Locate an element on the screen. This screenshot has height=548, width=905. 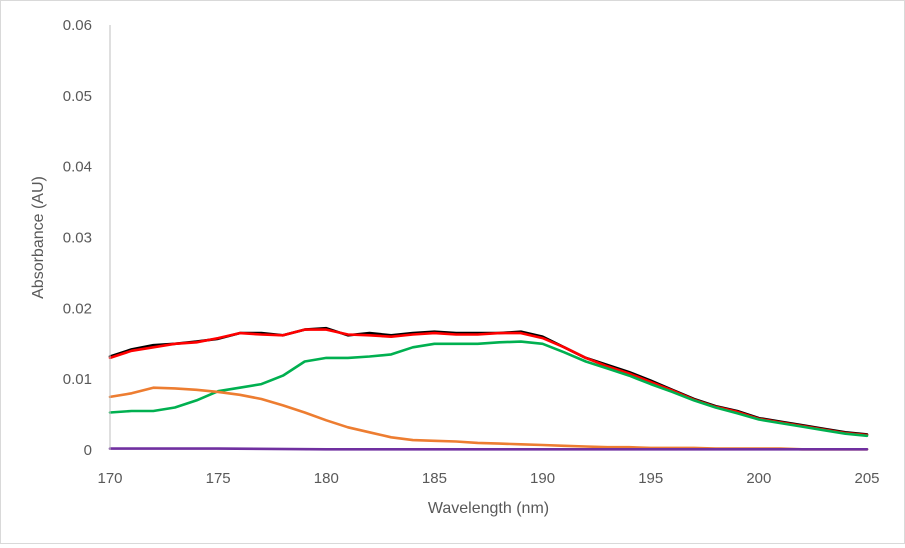
y-tick-label: 0.01 is located at coordinates (77, 379).